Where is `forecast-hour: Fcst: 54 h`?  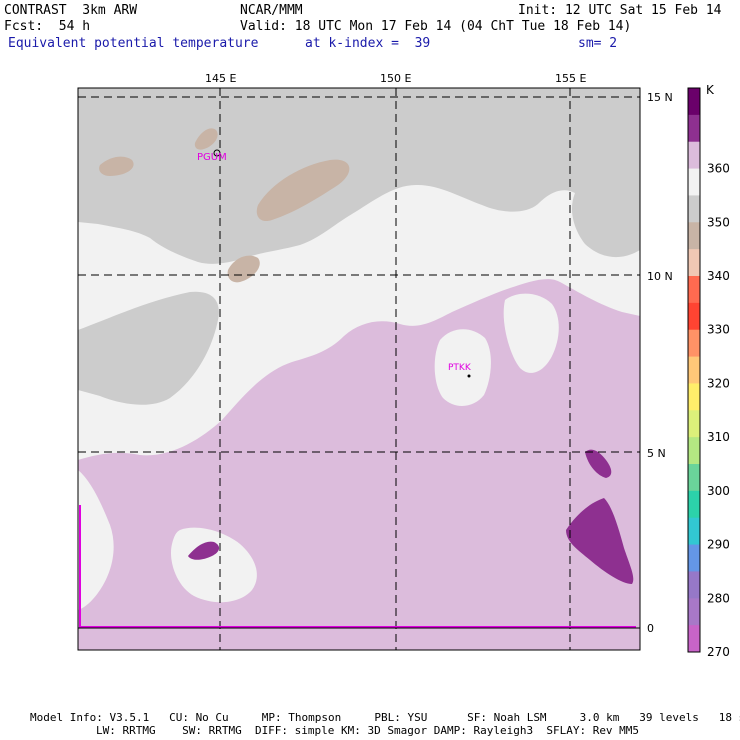 forecast-hour: Fcst: 54 h is located at coordinates (47, 26).